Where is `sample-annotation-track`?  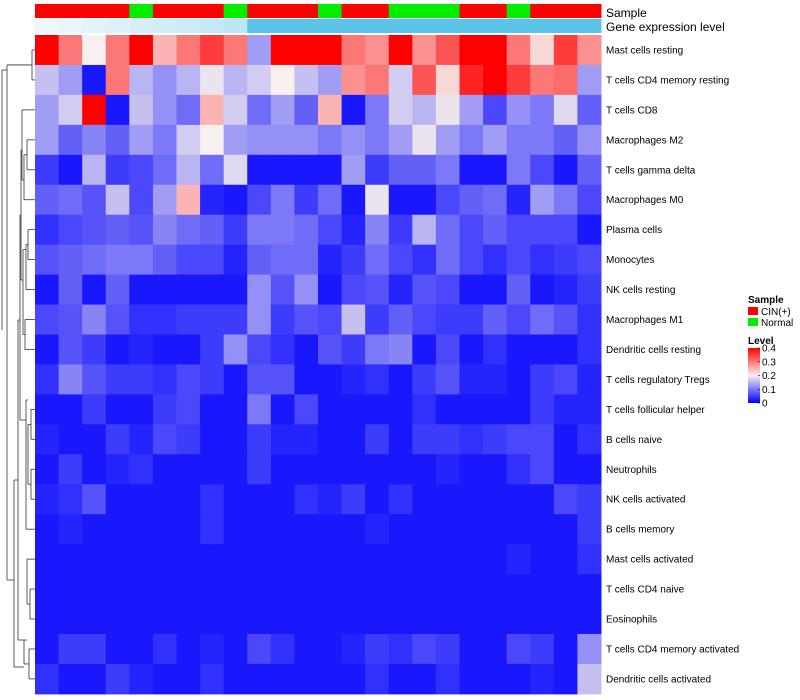
sample-annotation-track is located at coordinates (318, 11).